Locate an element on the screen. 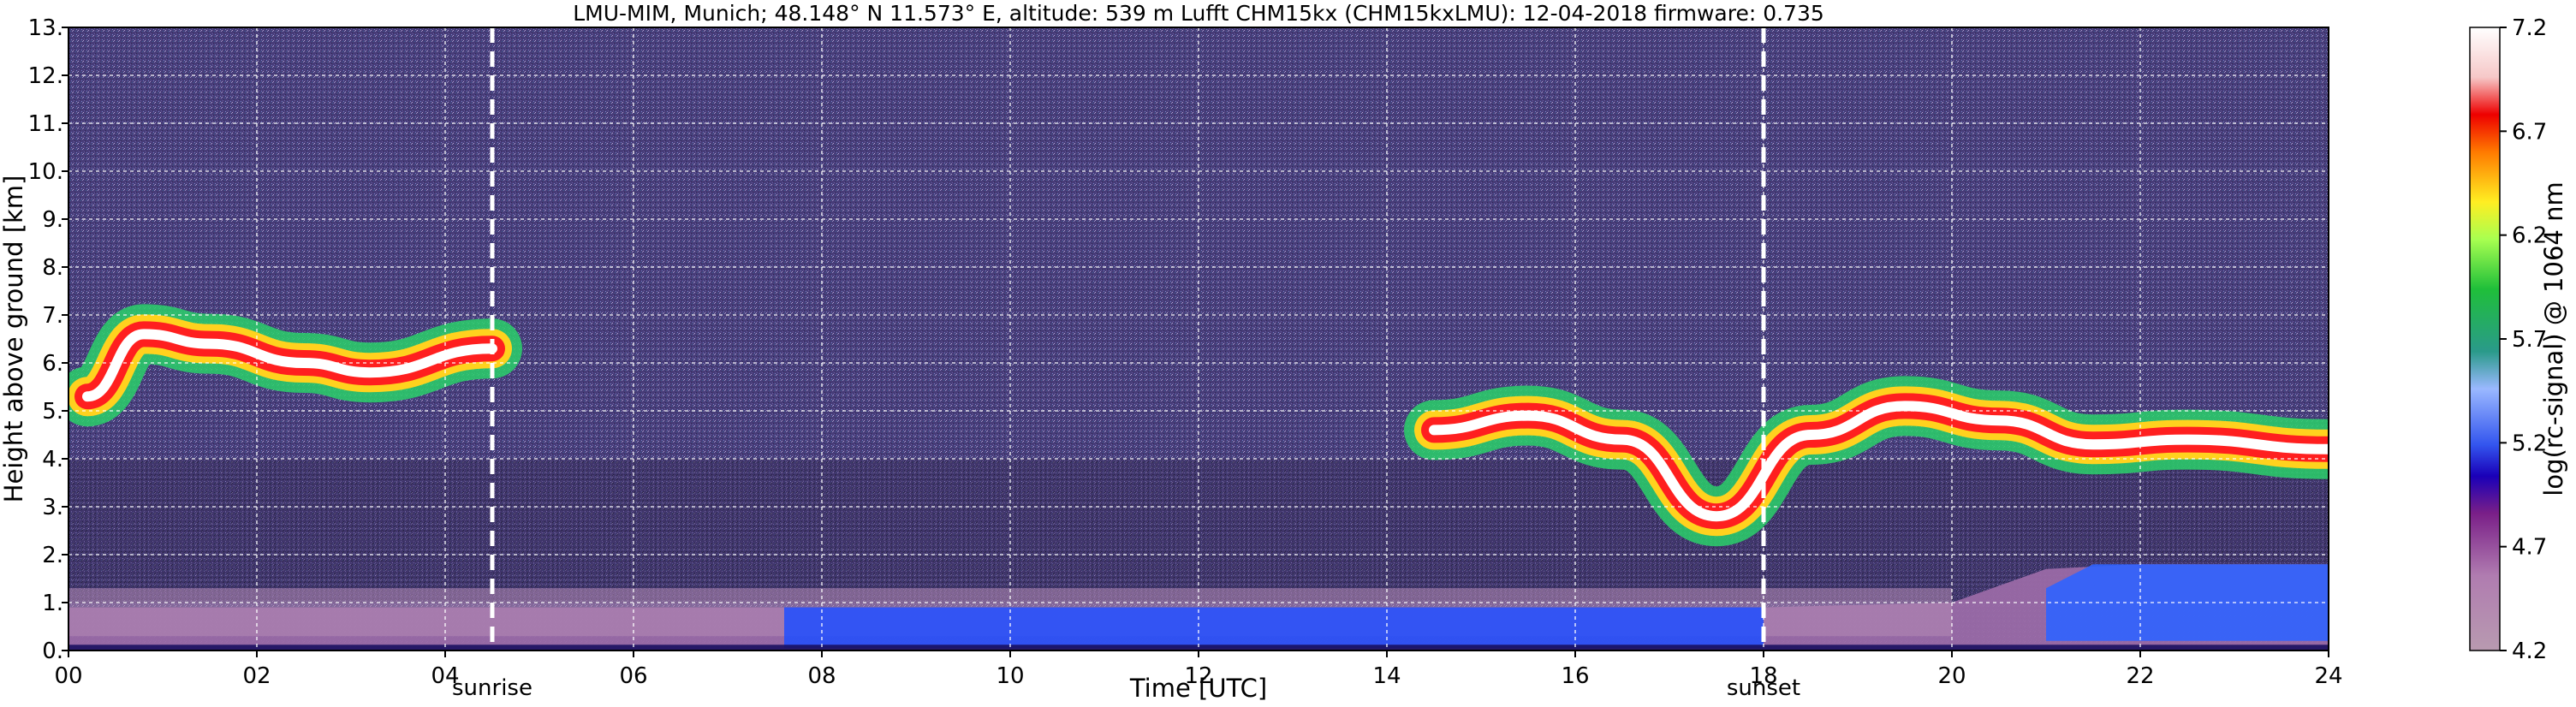 This screenshot has height=707, width=2576. colorbar-tick-label: 4.2 is located at coordinates (2530, 651).